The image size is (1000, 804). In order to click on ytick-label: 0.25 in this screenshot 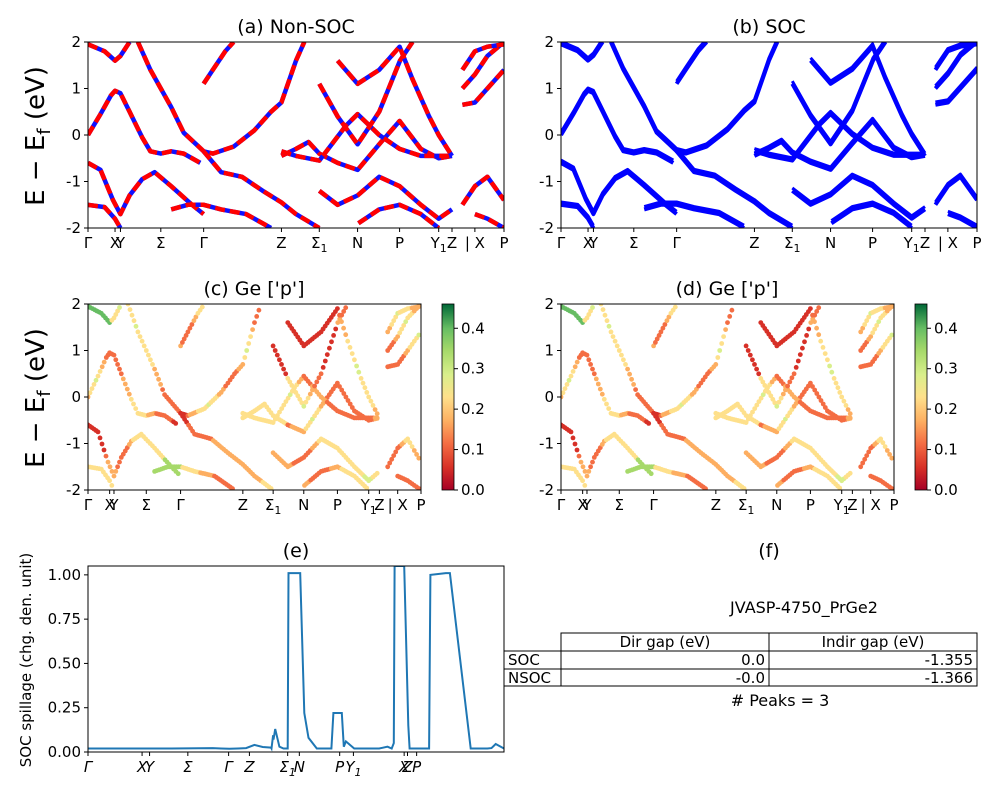, I will do `click(64, 708)`.